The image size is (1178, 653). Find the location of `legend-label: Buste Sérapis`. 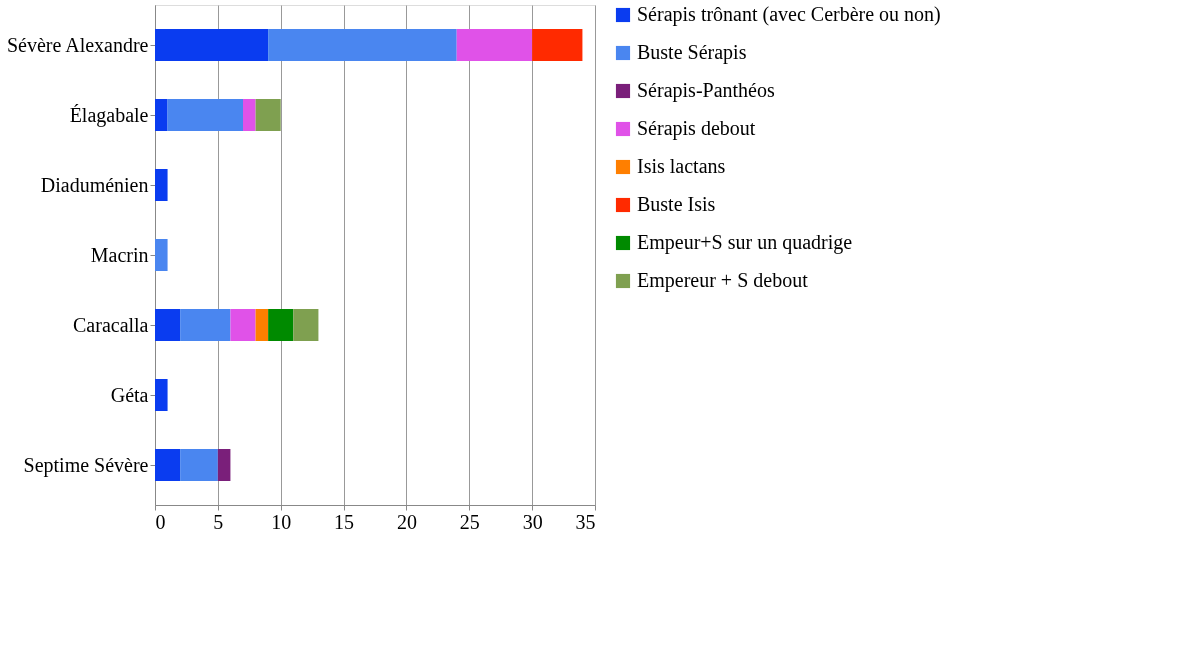

legend-label: Buste Sérapis is located at coordinates (692, 52).